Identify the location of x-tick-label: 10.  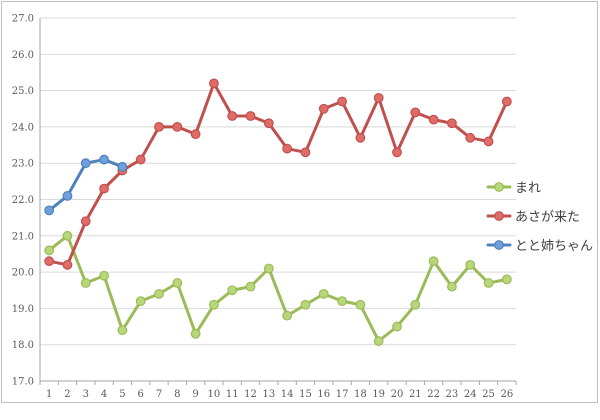
(214, 394).